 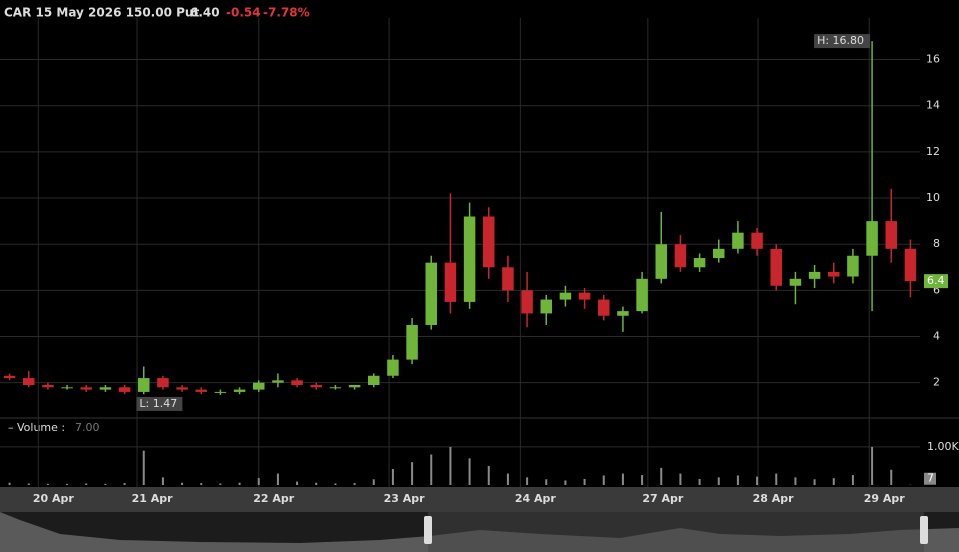 What do you see at coordinates (885, 498) in the screenshot?
I see `x-tick-label: 29 Apr` at bounding box center [885, 498].